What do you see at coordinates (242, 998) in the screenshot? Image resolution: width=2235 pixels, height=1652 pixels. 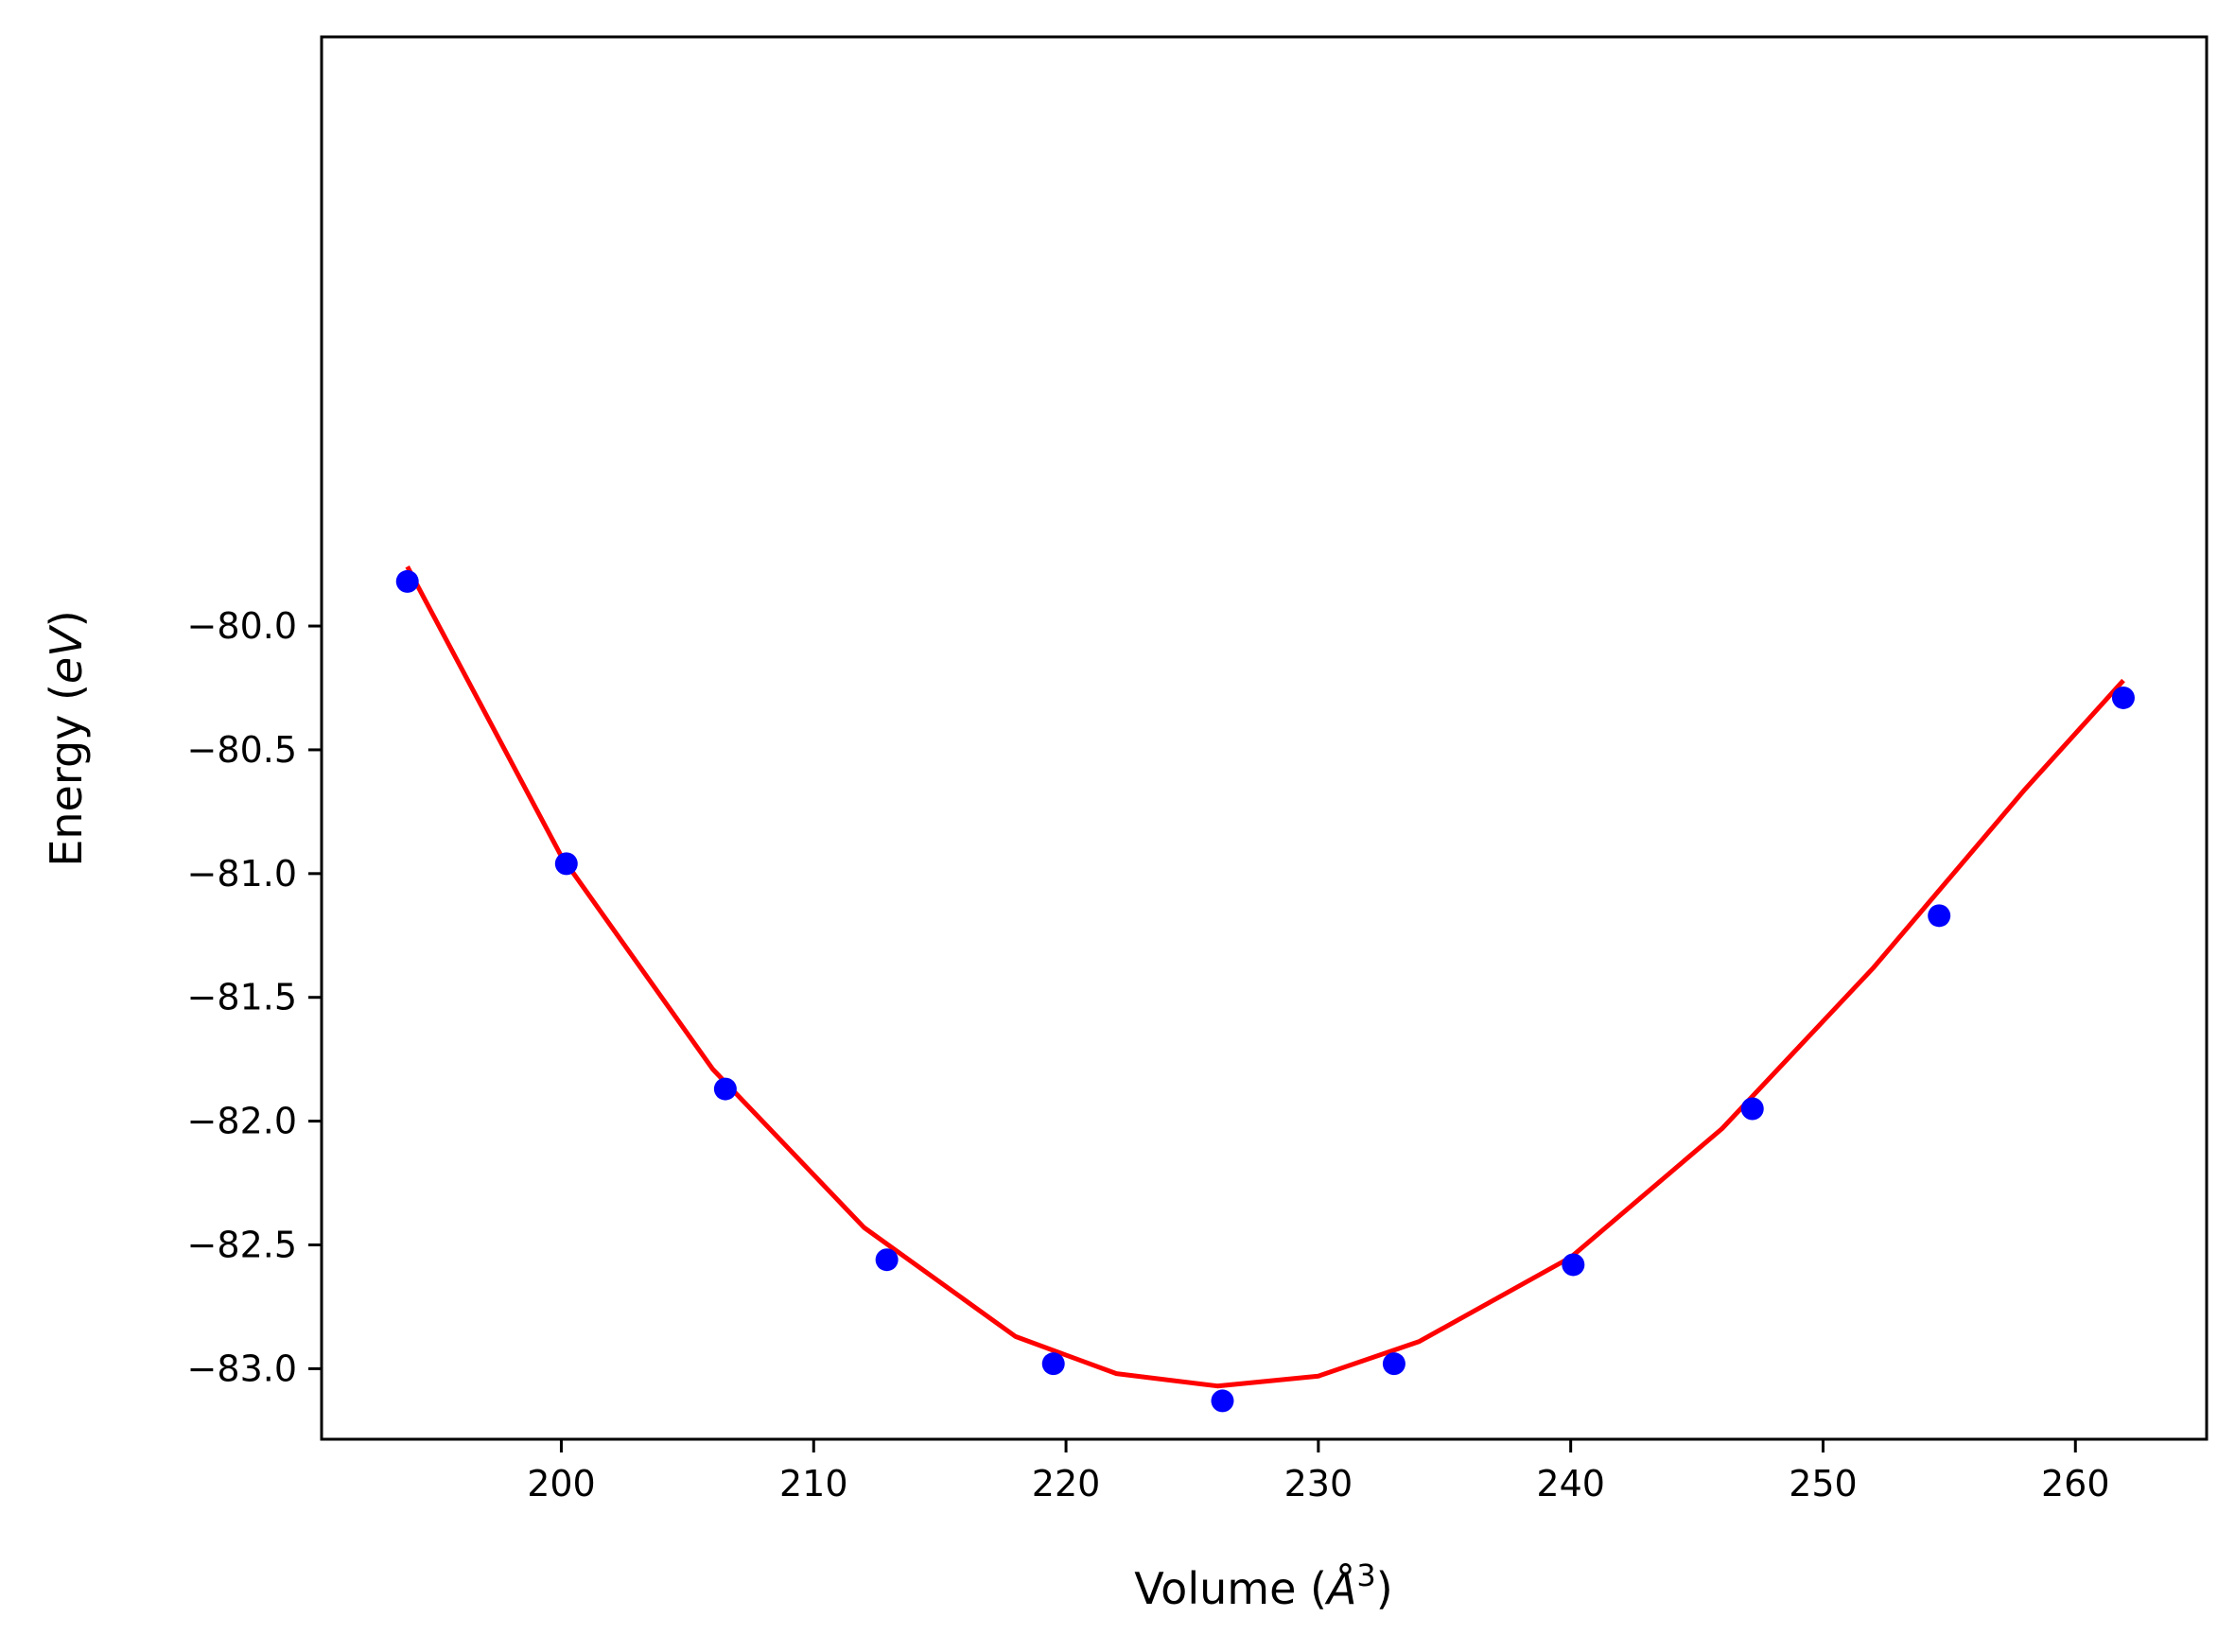 I see `y-tick-label: −81.5` at bounding box center [242, 998].